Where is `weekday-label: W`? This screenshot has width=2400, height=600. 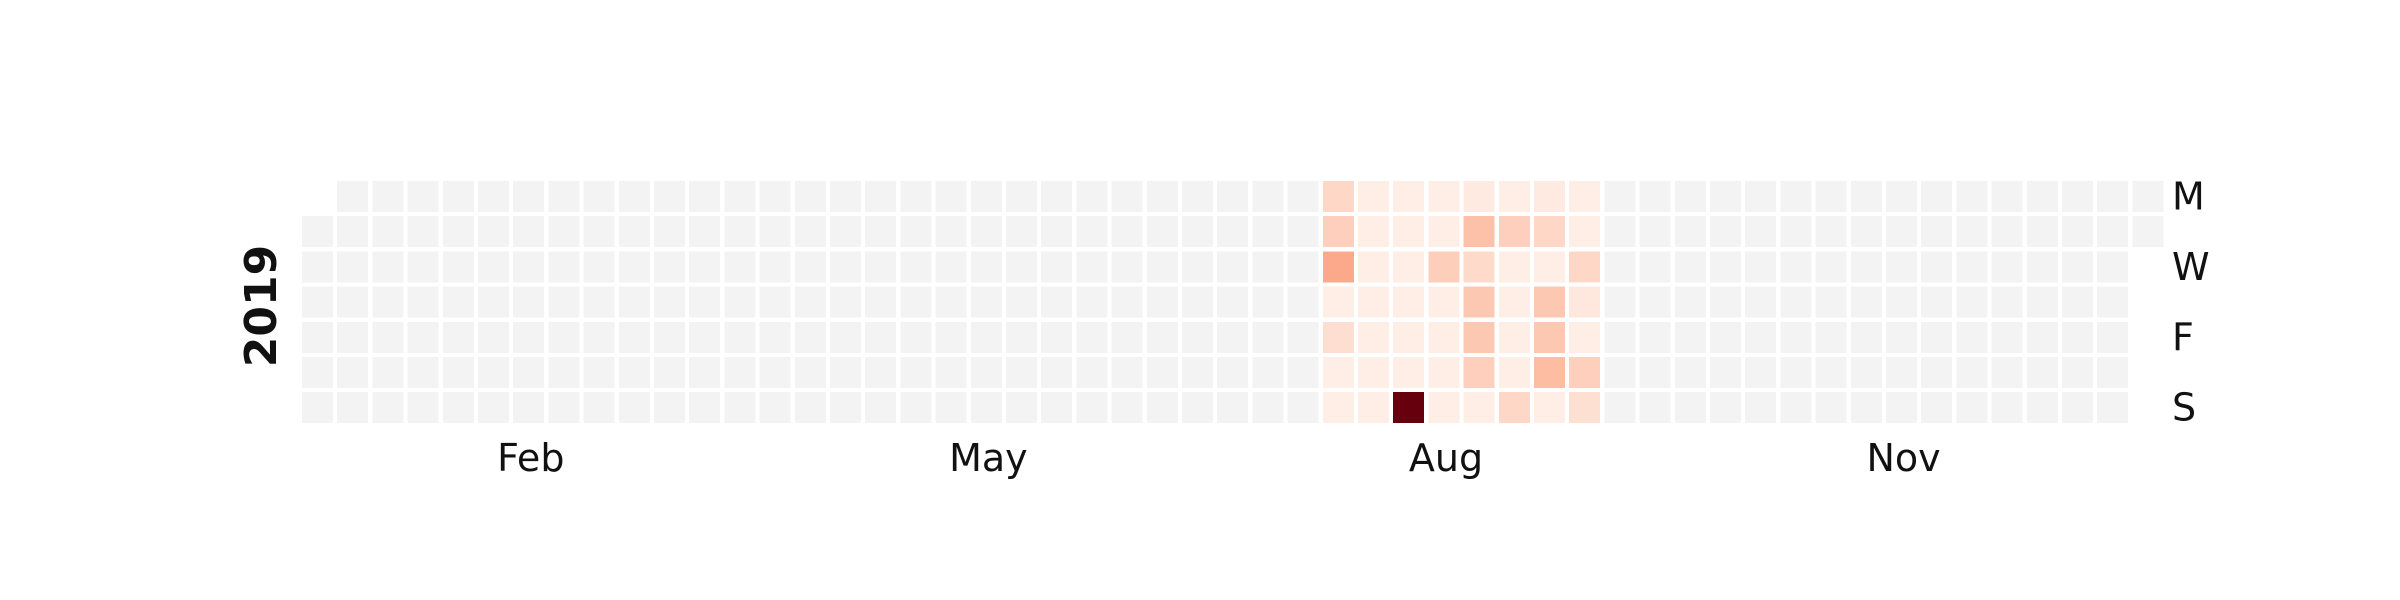 weekday-label: W is located at coordinates (2191, 267).